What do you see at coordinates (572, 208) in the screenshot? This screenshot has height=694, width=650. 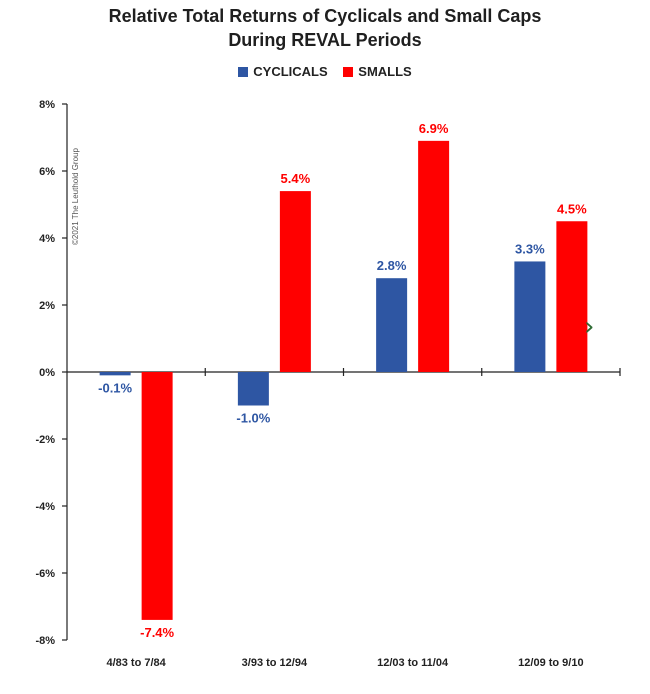 I see `data-label-smalls: 4.5%` at bounding box center [572, 208].